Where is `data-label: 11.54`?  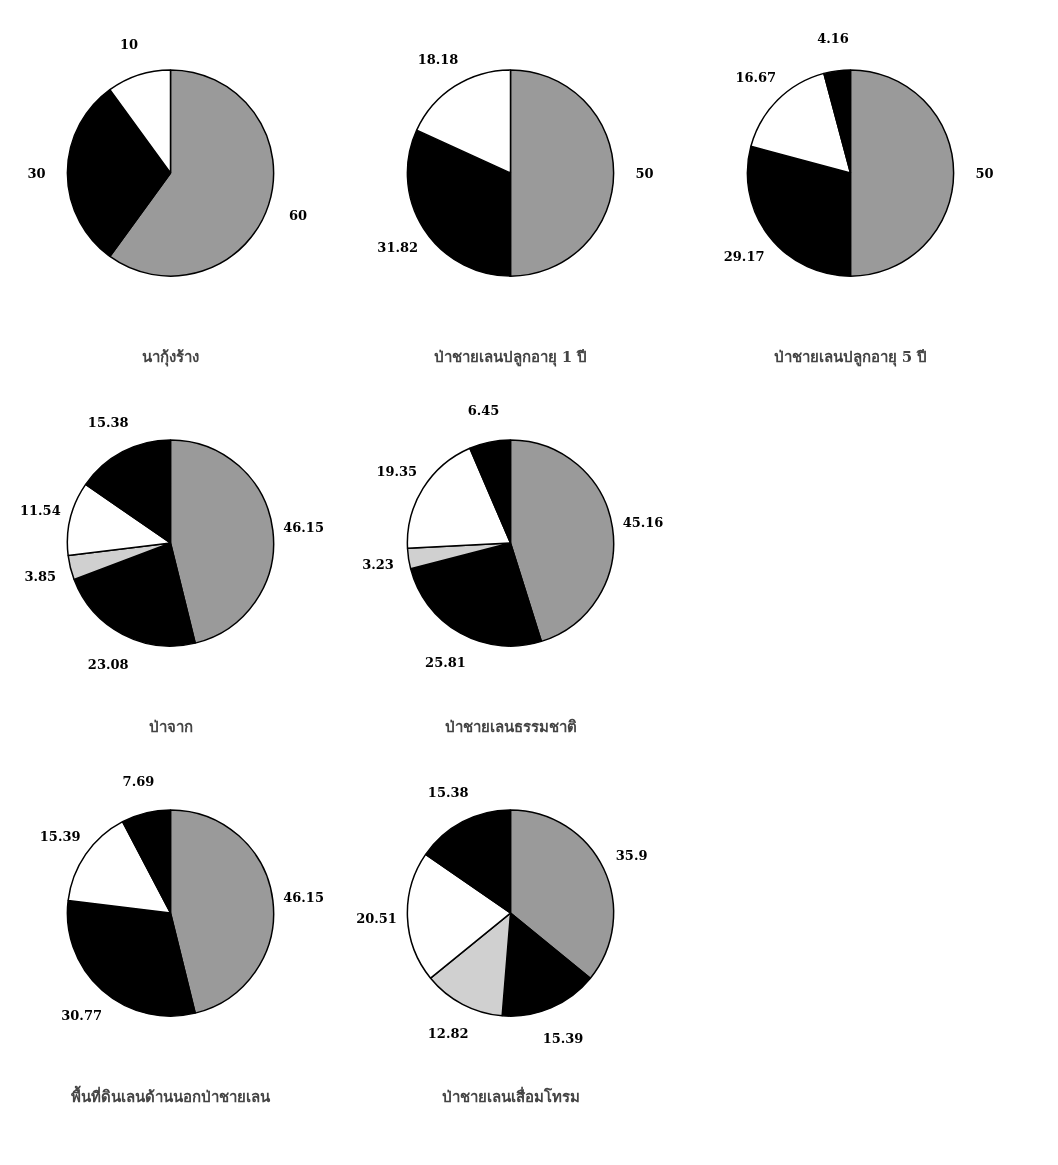 data-label: 11.54 is located at coordinates (40, 511).